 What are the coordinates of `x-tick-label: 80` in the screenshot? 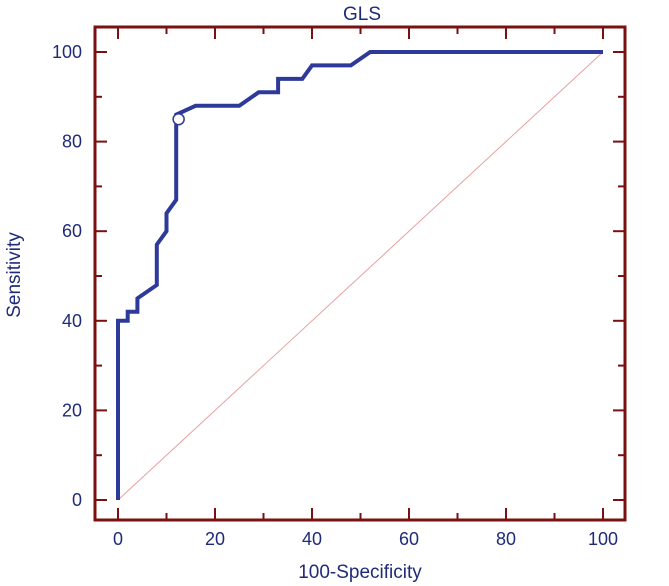 It's located at (506, 539).